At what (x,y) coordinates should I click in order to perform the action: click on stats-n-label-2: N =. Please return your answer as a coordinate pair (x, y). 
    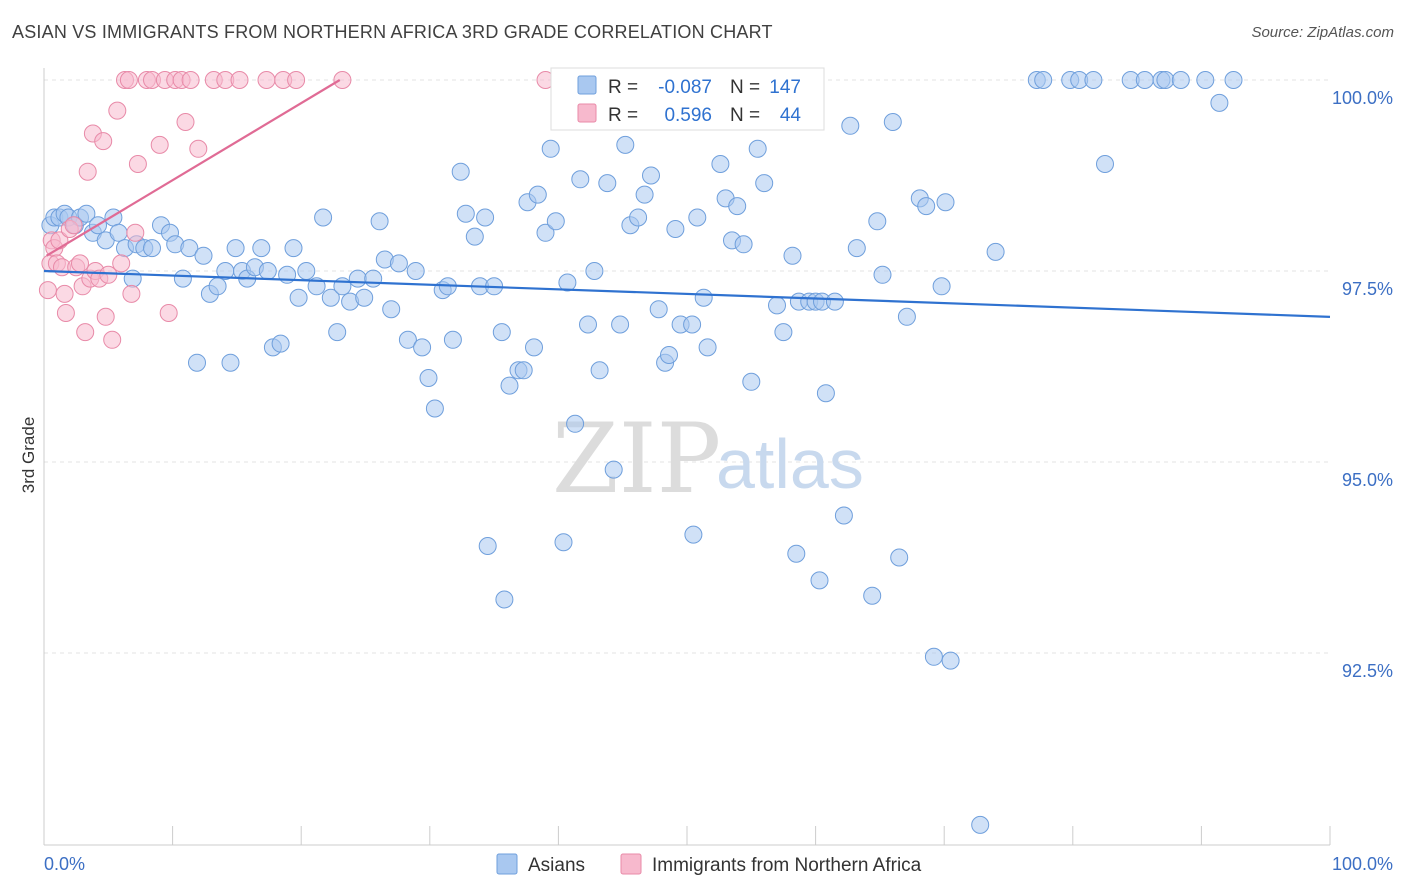
    Looking at the image, I should click on (745, 115).